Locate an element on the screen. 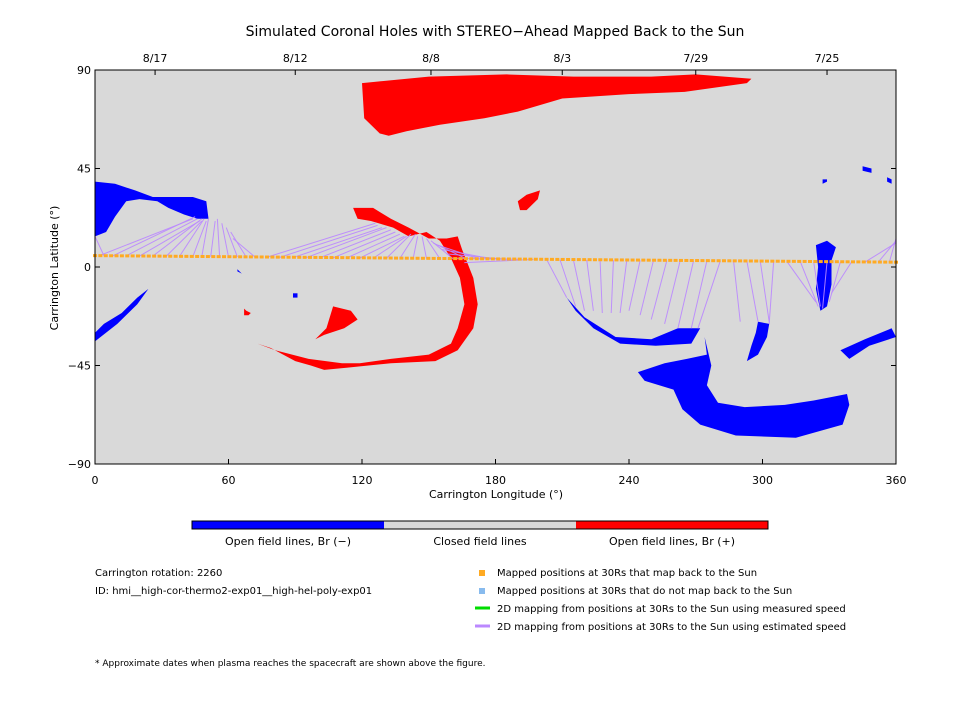 This screenshot has width=960, height=720. colorbar-frame is located at coordinates (480, 525).